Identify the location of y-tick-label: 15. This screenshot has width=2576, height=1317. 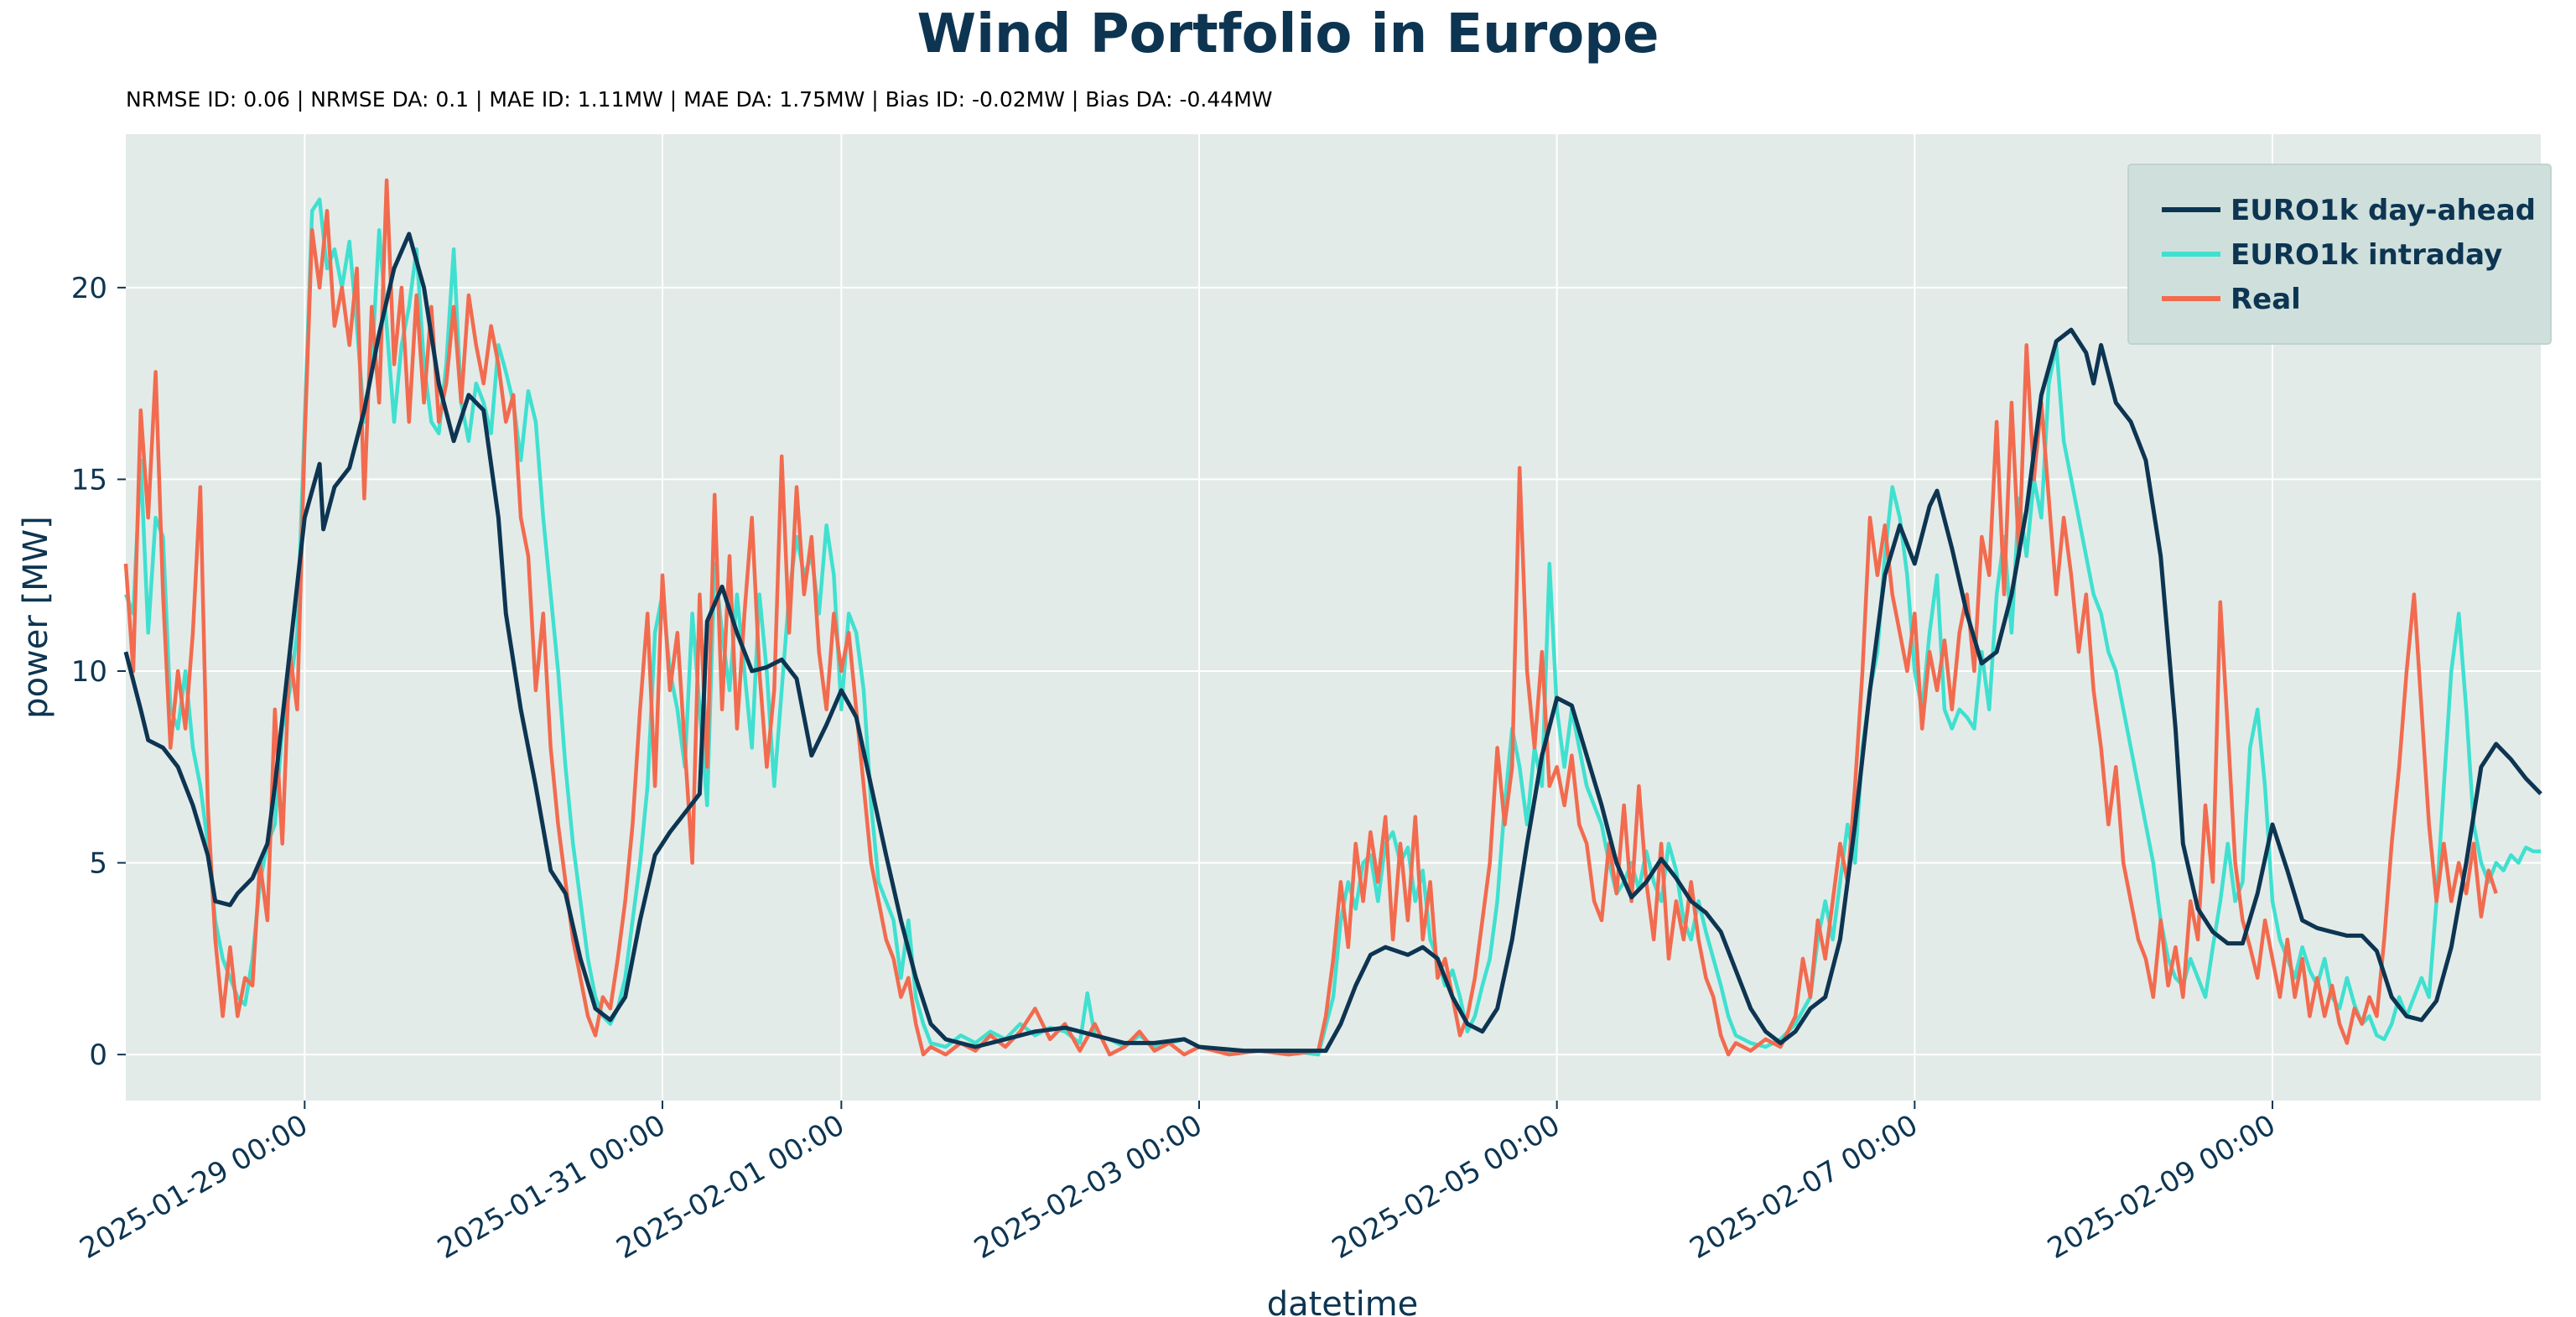
(89, 480).